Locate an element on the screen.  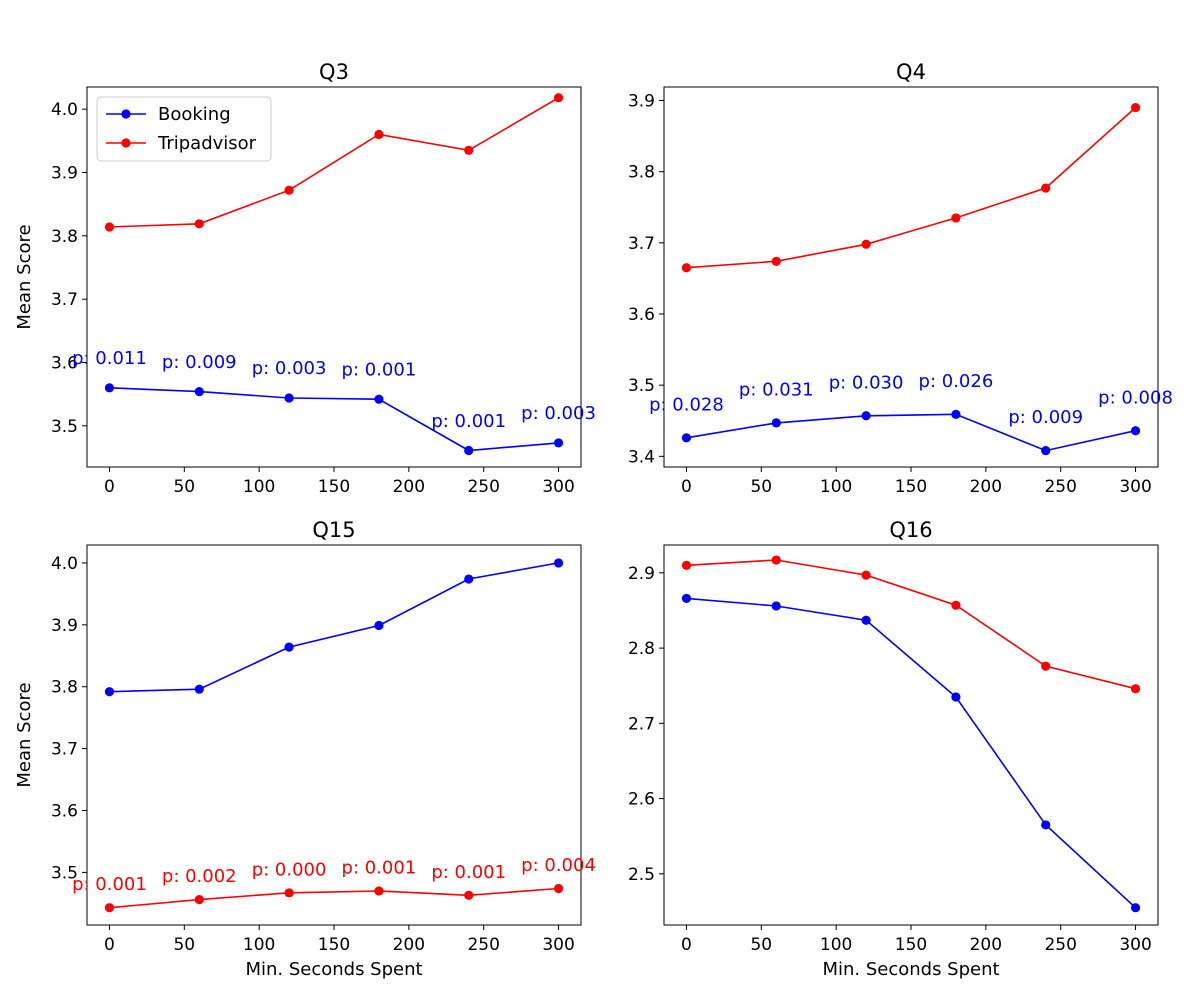
chart-title: Q16 is located at coordinates (910, 530).